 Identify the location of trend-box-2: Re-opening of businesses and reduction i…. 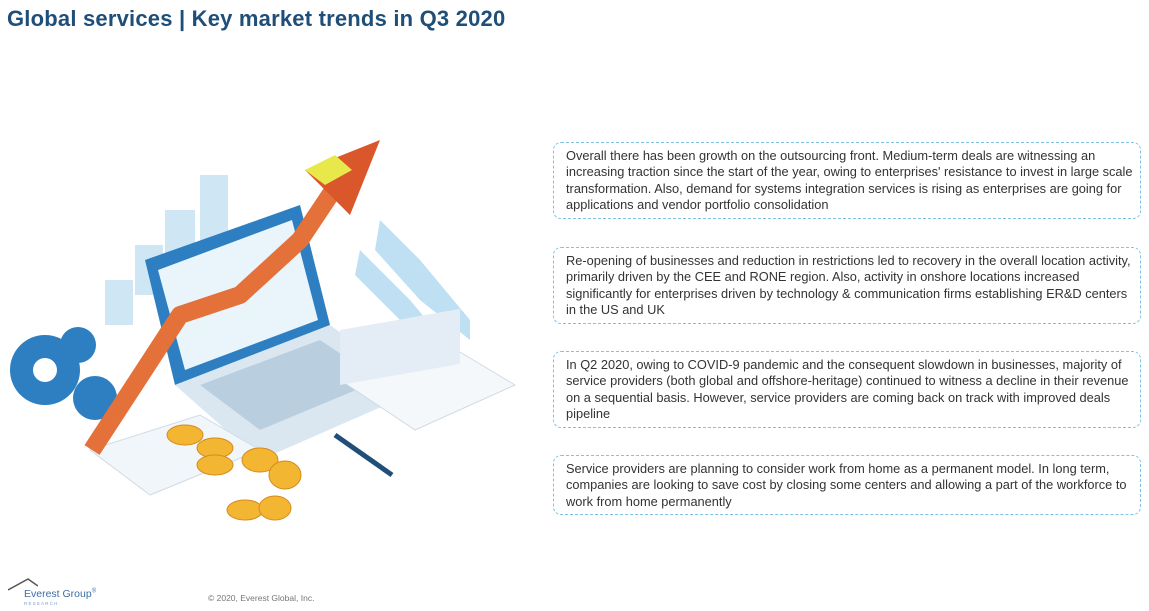
(847, 285).